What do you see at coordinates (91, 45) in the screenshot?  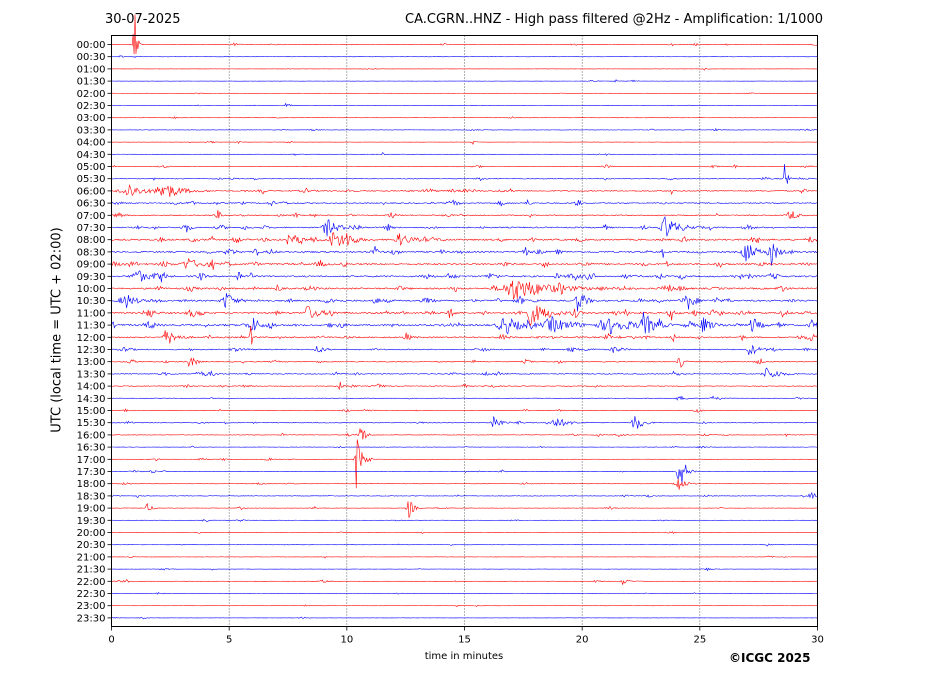 I see `y-tick-label: 00:00` at bounding box center [91, 45].